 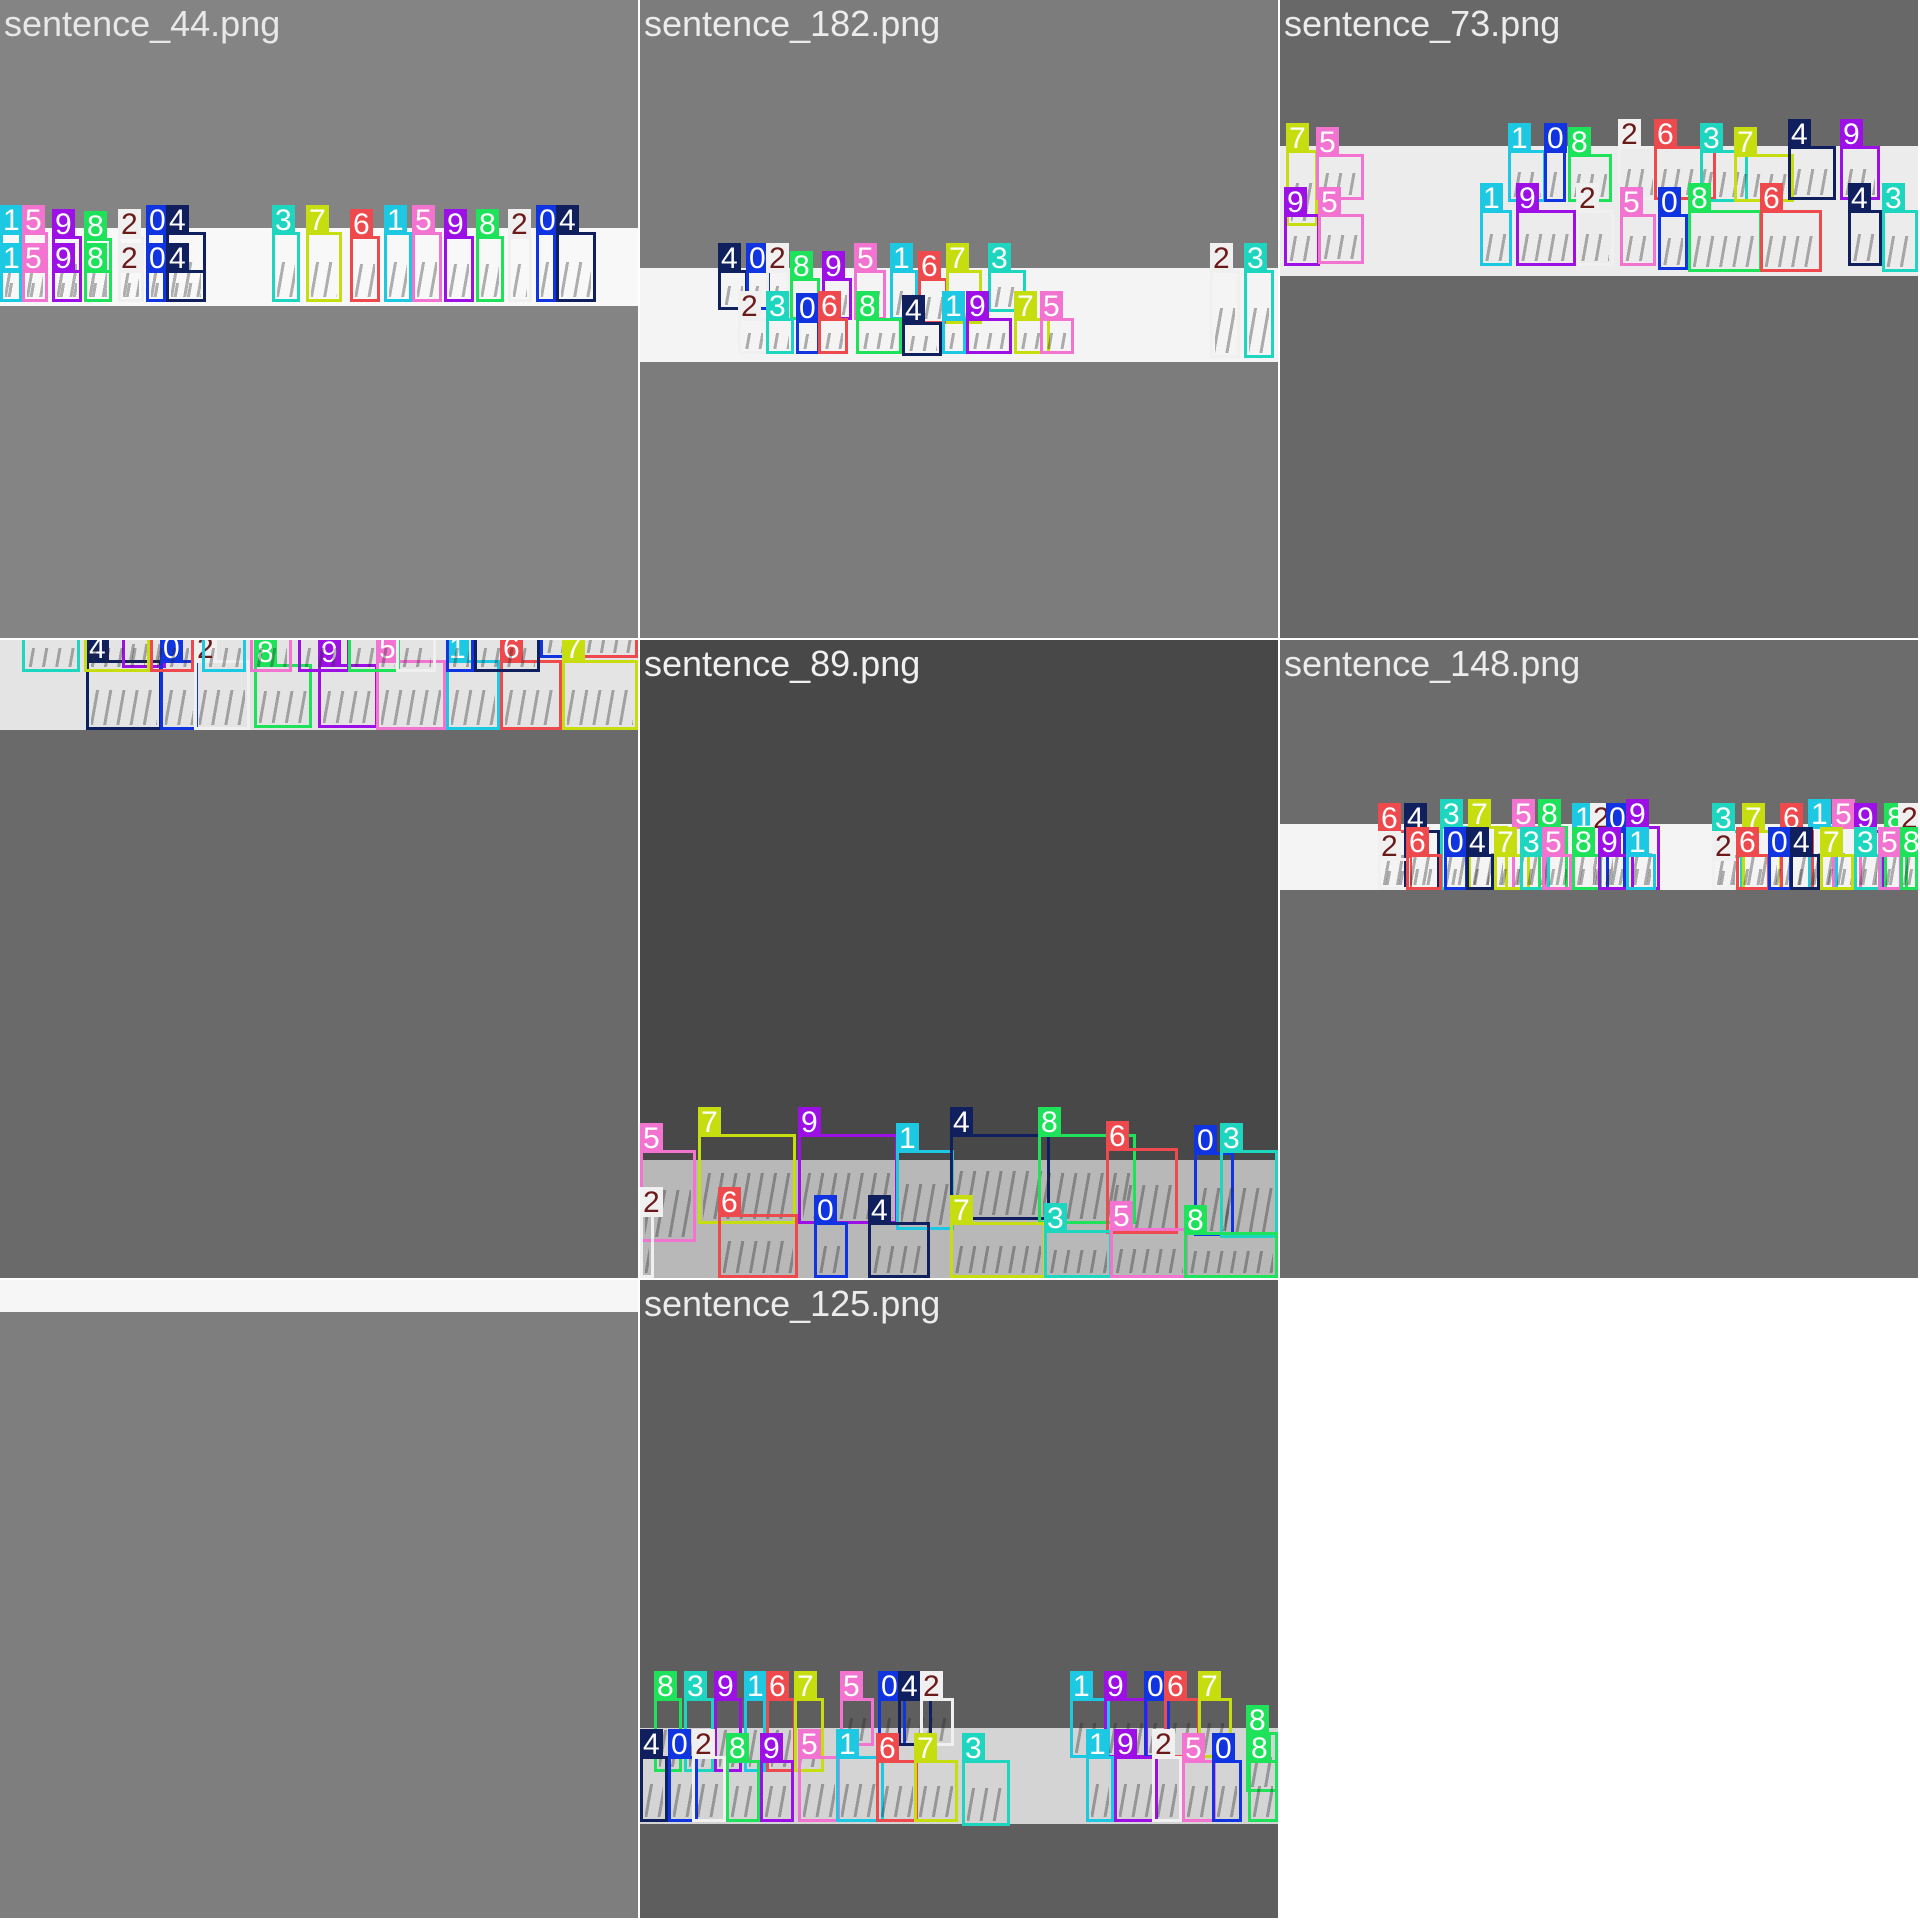 I want to click on glyph-box: 4, so click(x=1805, y=858).